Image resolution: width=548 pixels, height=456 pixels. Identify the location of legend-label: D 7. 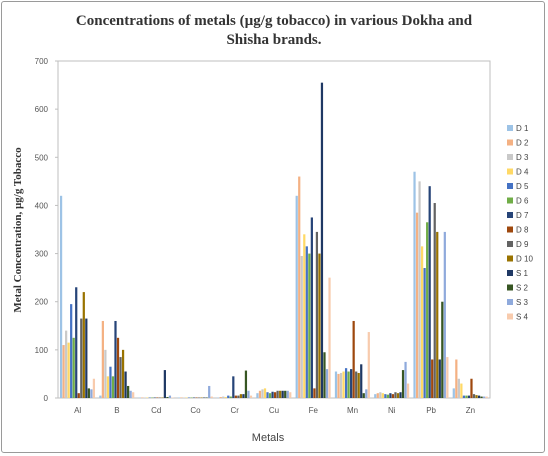
(522, 215).